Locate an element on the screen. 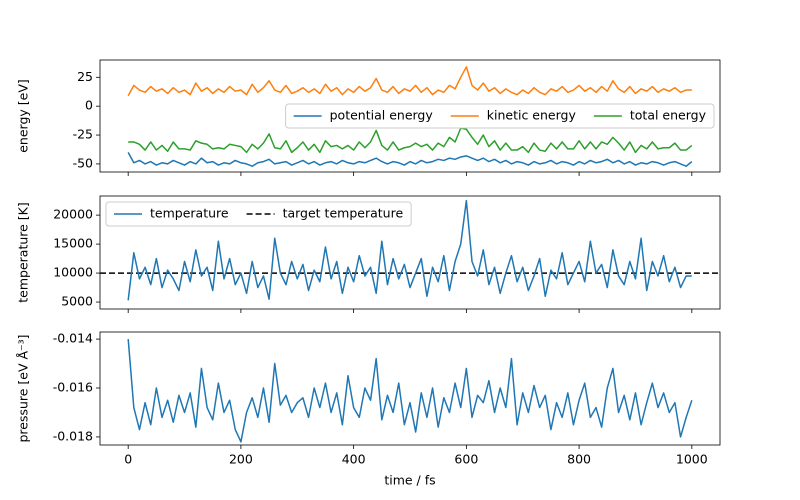  y-tick-label: 25 is located at coordinates (85, 76).